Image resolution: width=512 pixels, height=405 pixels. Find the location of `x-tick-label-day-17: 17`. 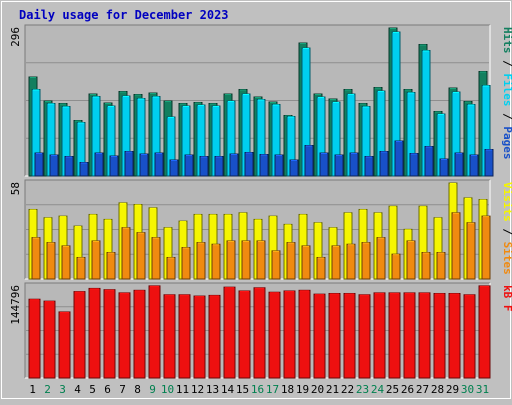

x-tick-label-day-17: 17 is located at coordinates (272, 389).